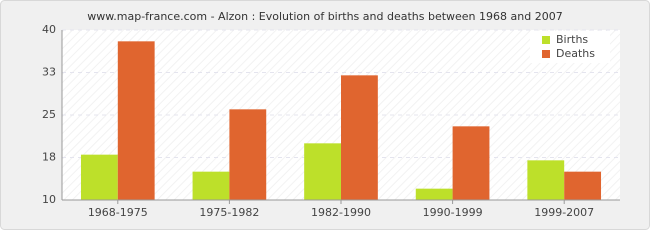  What do you see at coordinates (572, 39) in the screenshot?
I see `legend-label: Births` at bounding box center [572, 39].